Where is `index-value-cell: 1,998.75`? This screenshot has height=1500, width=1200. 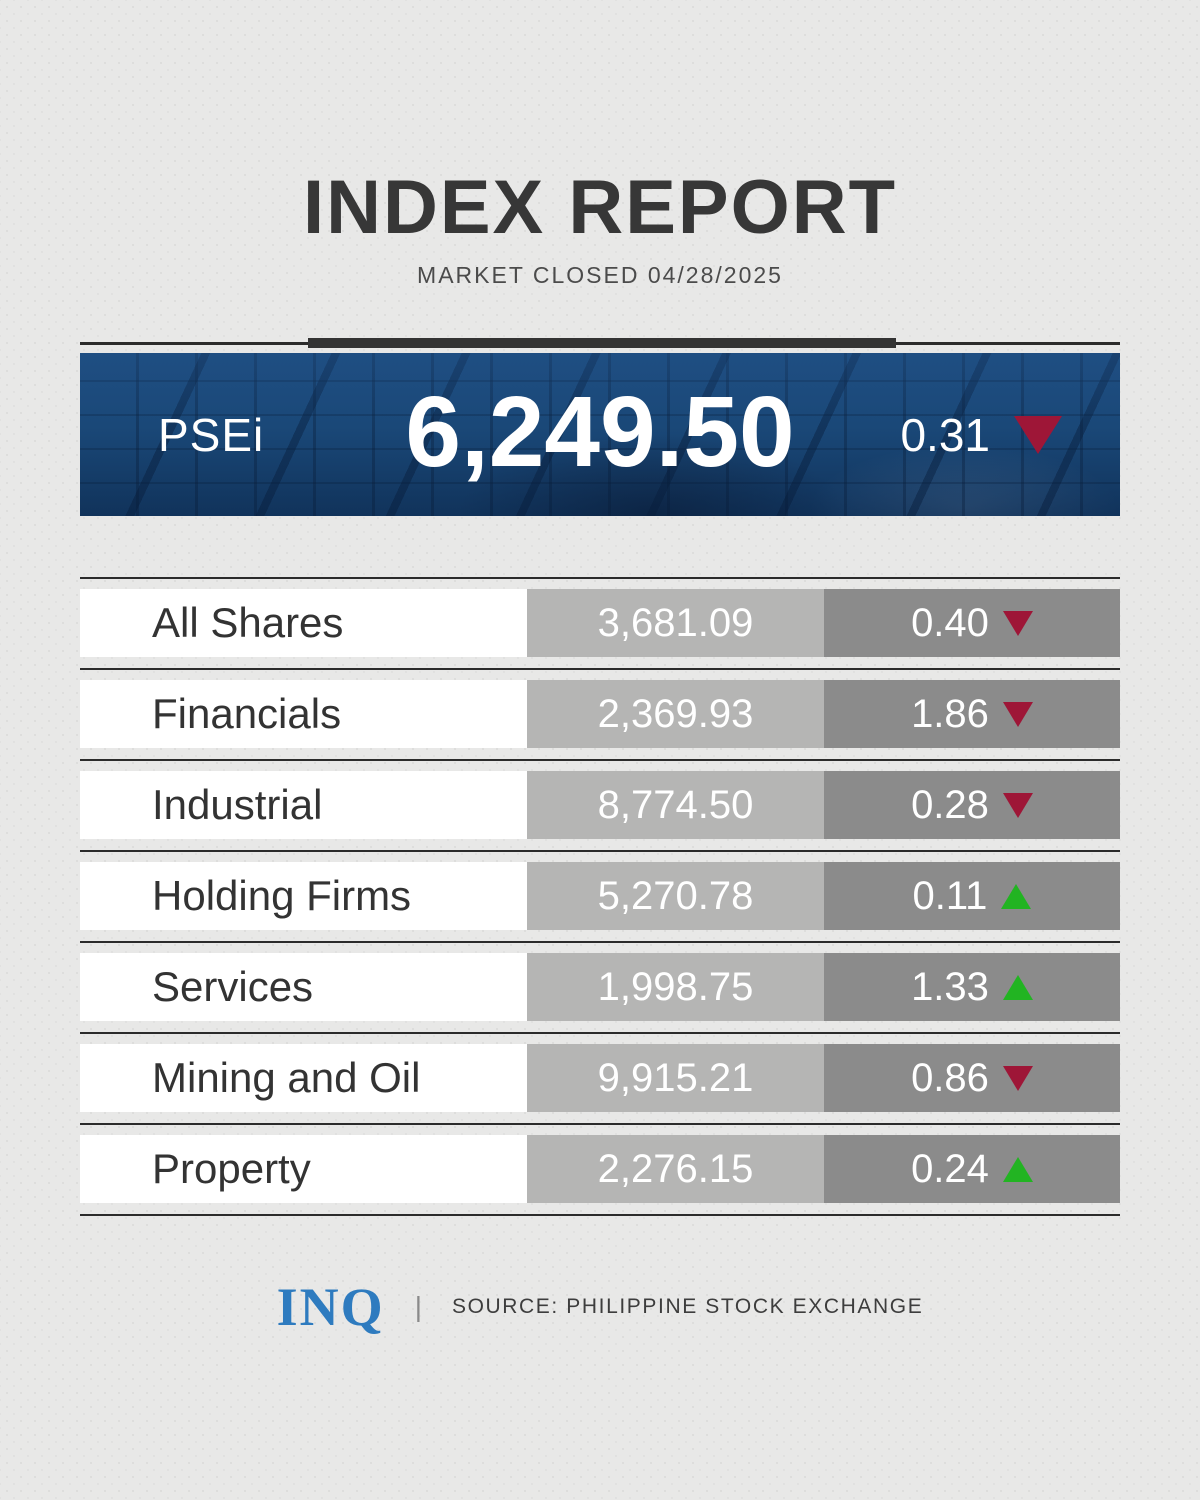 index-value-cell: 1,998.75 is located at coordinates (675, 987).